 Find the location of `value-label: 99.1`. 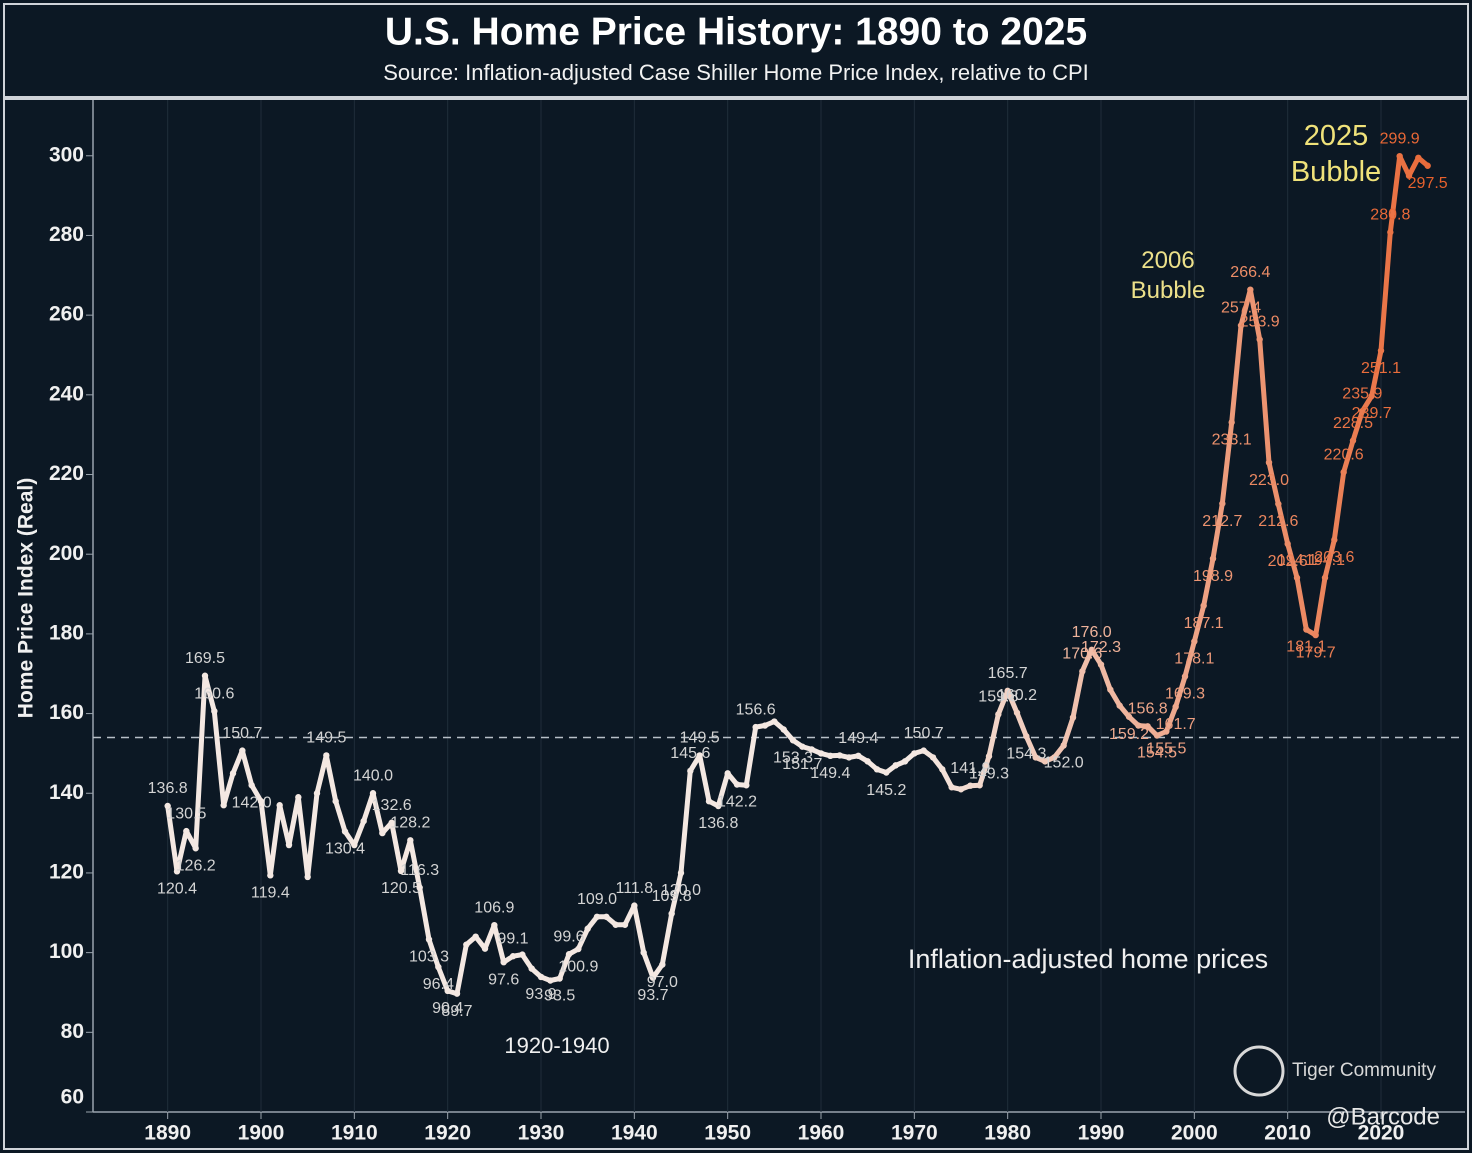

value-label: 99.1 is located at coordinates (512, 938).